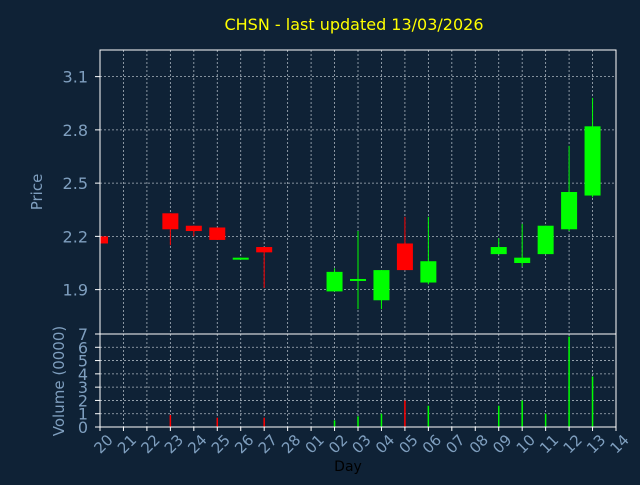 The image size is (640, 485). Describe the element at coordinates (174, 444) in the screenshot. I see `x-tick-label: 23` at that location.